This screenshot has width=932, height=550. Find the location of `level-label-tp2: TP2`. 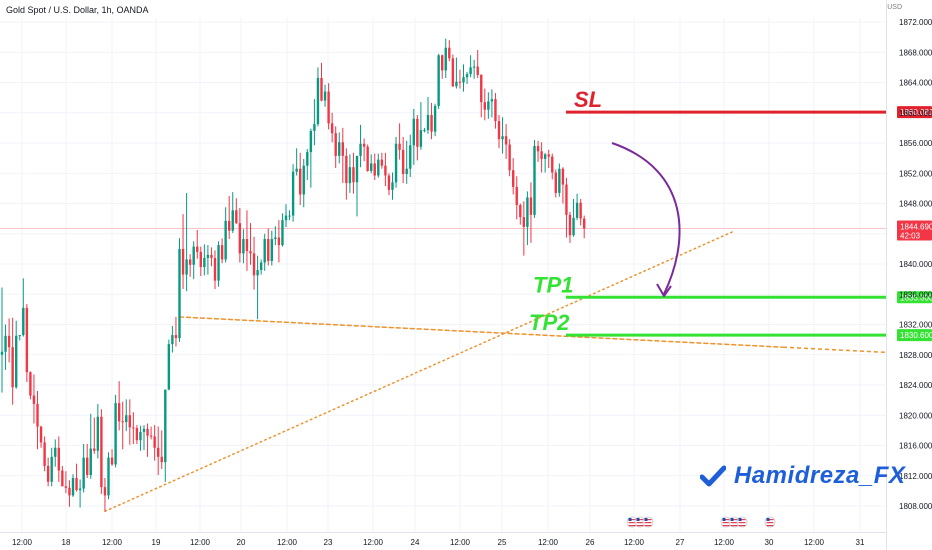

level-label-tp2: TP2 is located at coordinates (549, 322).